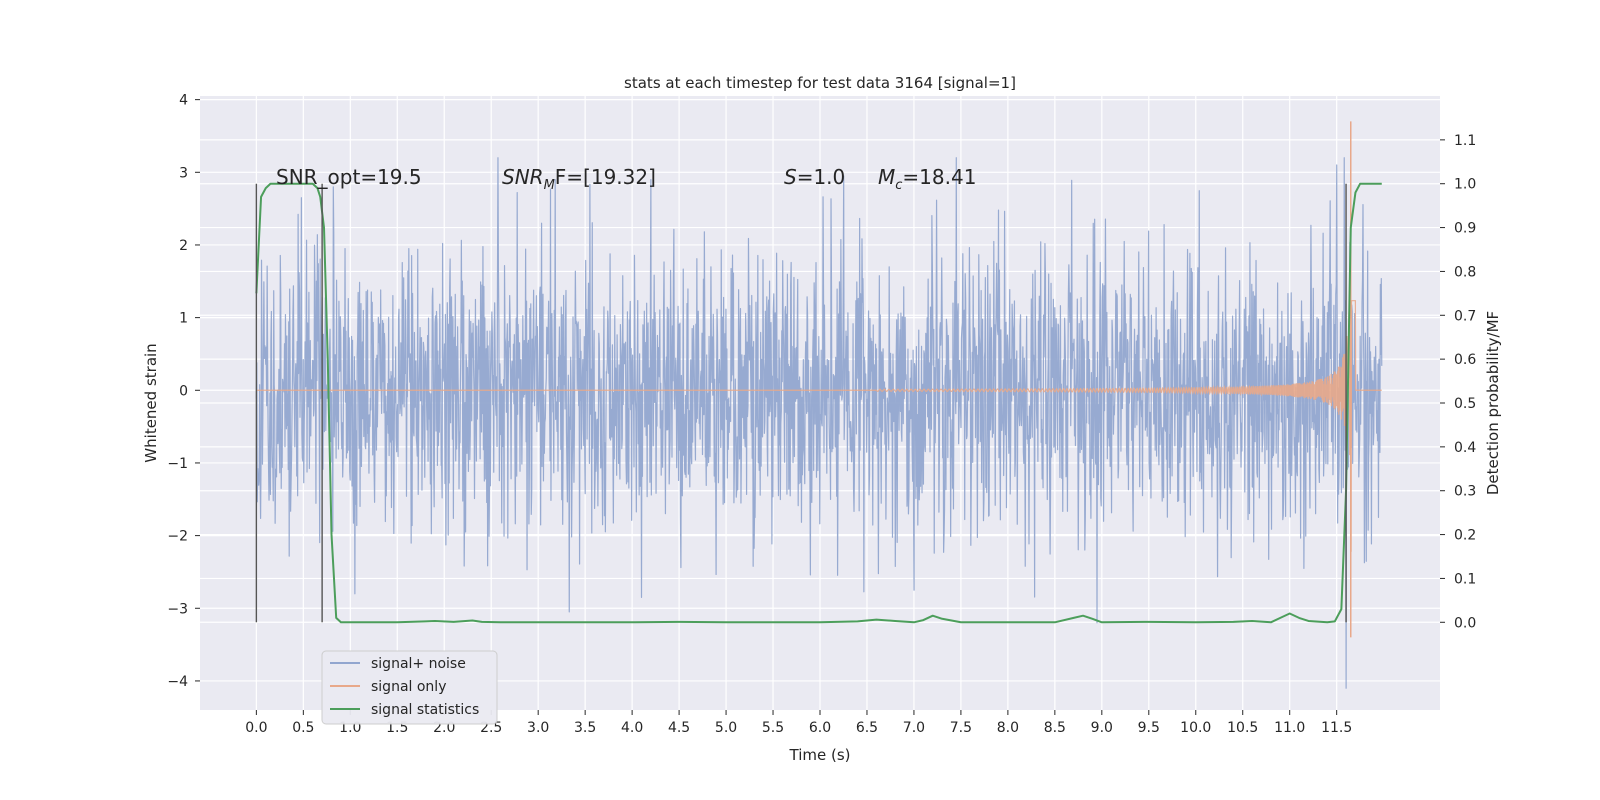 This screenshot has width=1600, height=800. What do you see at coordinates (1465, 536) in the screenshot?
I see `y-right-tick-label: 0.2` at bounding box center [1465, 536].